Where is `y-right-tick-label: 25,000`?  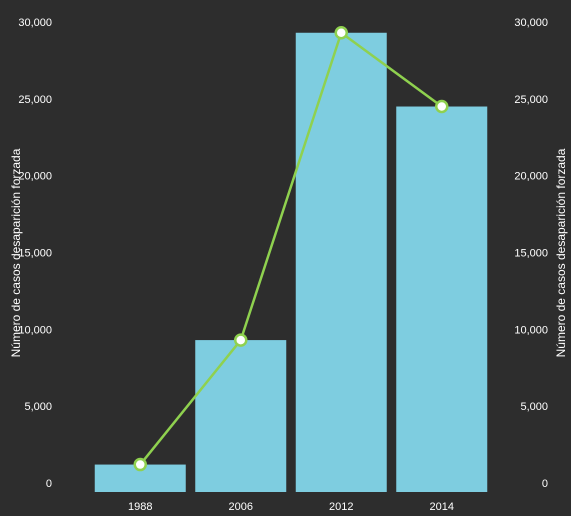
y-right-tick-label: 25,000 is located at coordinates (531, 100).